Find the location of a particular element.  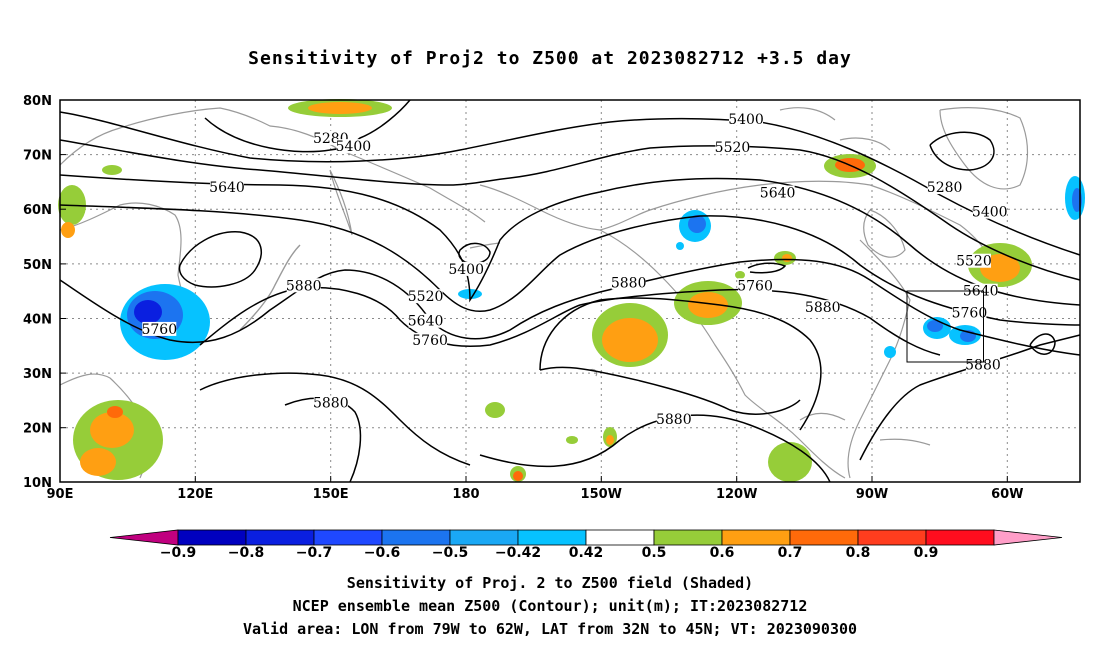

colorbar-label: −0.9 is located at coordinates (178, 553).